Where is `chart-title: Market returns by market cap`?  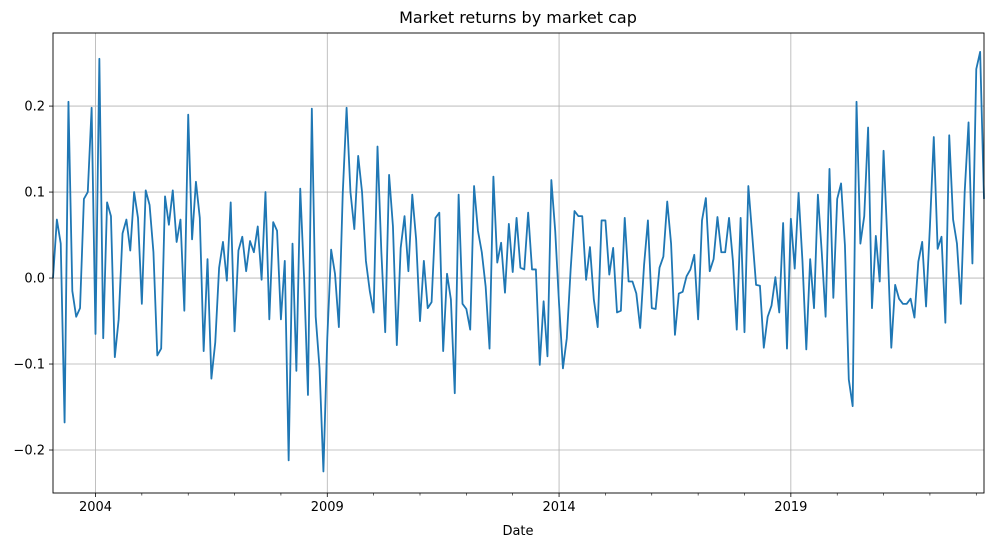 chart-title: Market returns by market cap is located at coordinates (518, 17).